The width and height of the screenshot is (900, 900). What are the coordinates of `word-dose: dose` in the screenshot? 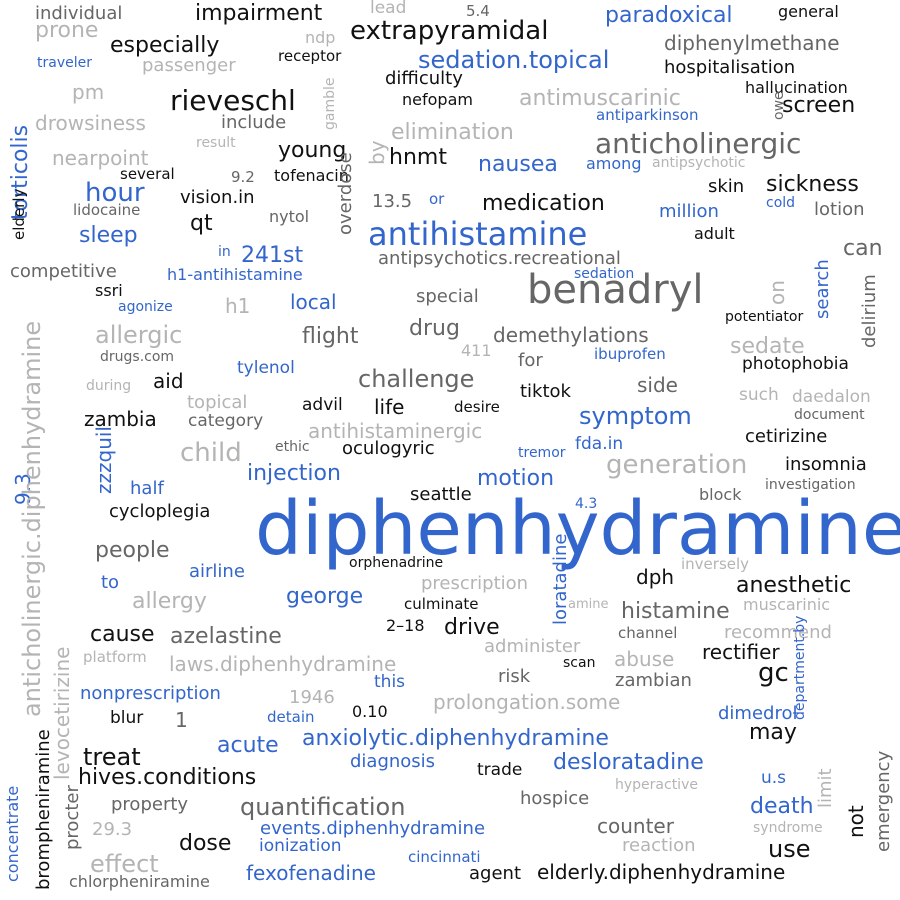 It's located at (205, 843).